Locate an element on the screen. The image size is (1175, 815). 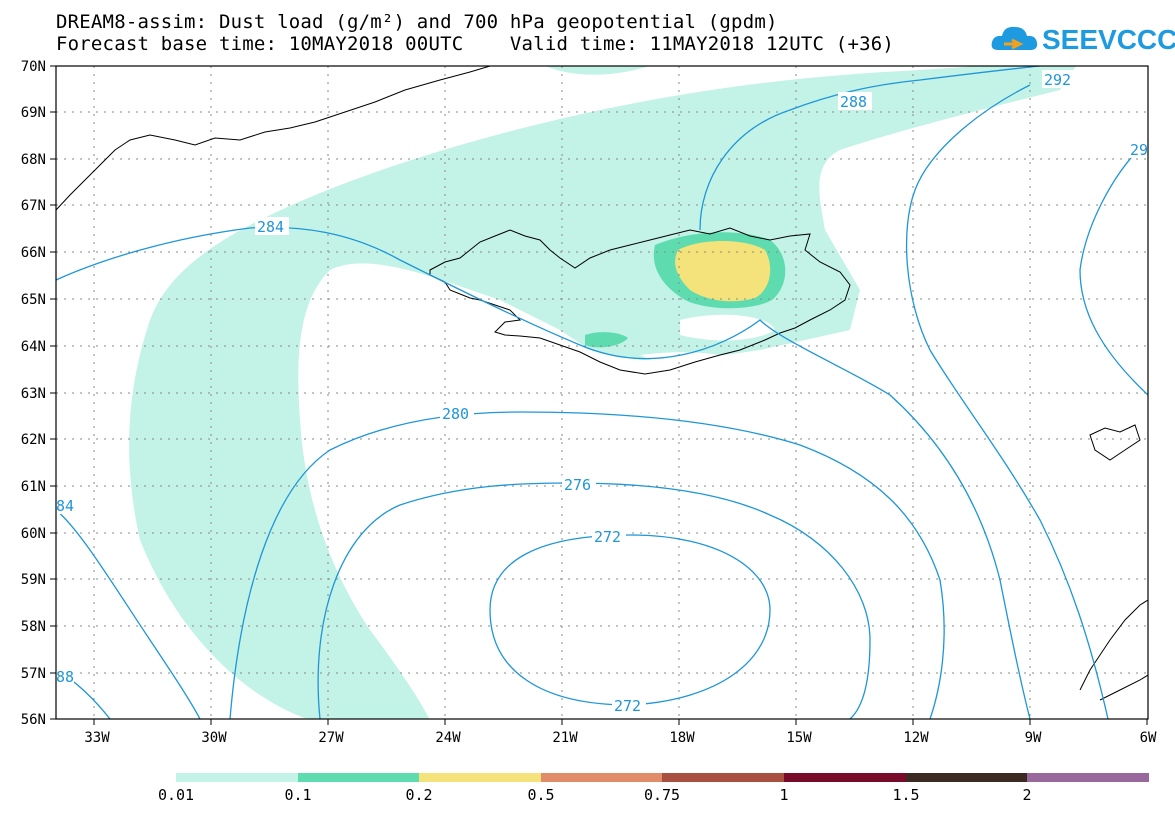
lat-label: 59N is located at coordinates (33, 580).